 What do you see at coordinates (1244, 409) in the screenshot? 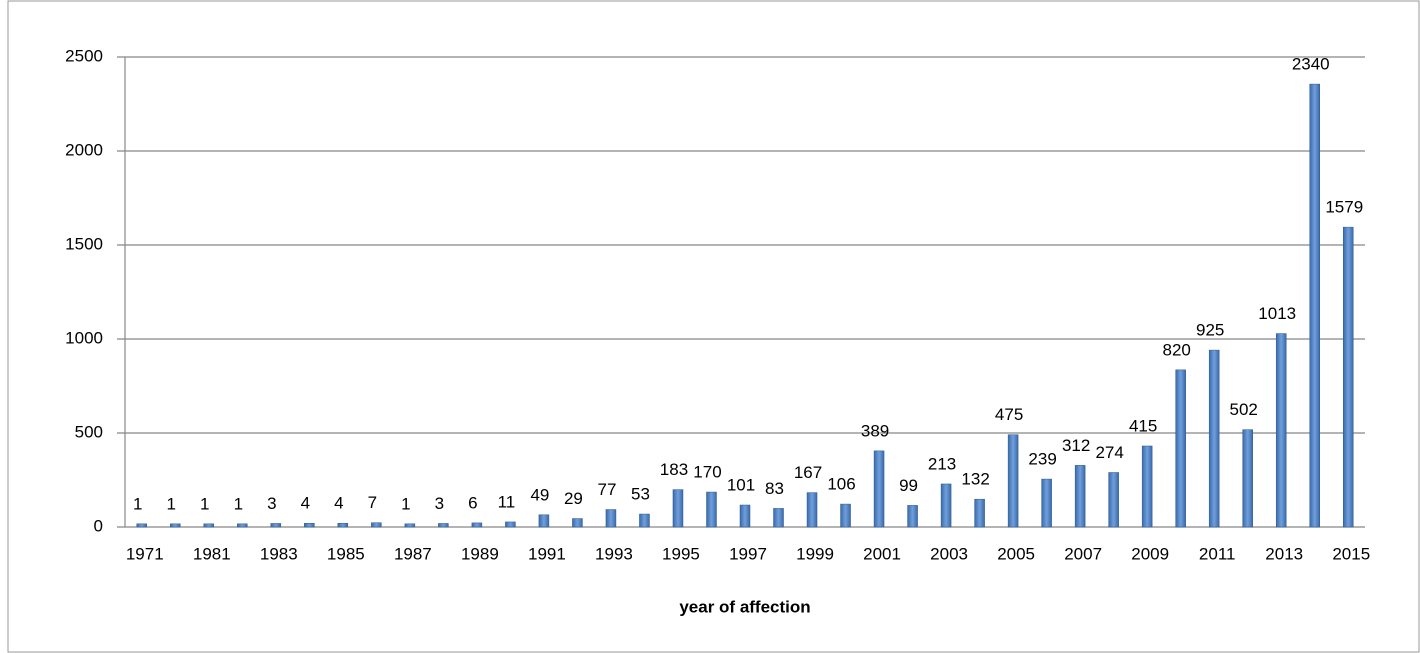
I see `data-label: 502` at bounding box center [1244, 409].